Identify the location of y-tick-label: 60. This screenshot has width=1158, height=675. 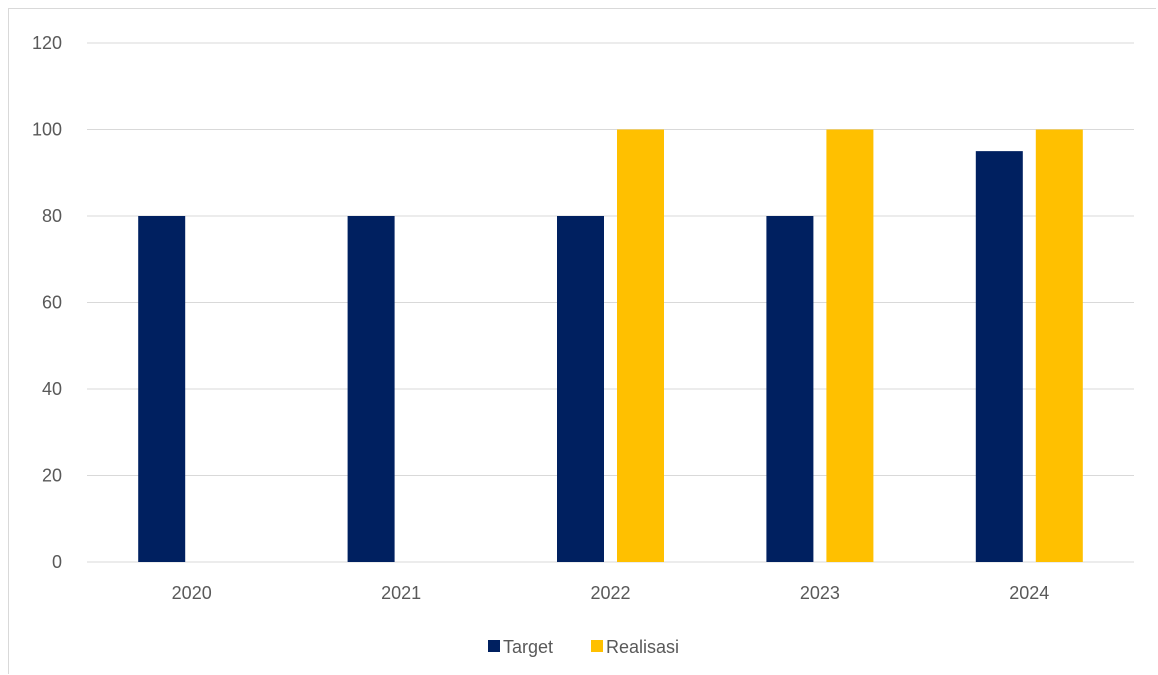
(52, 303).